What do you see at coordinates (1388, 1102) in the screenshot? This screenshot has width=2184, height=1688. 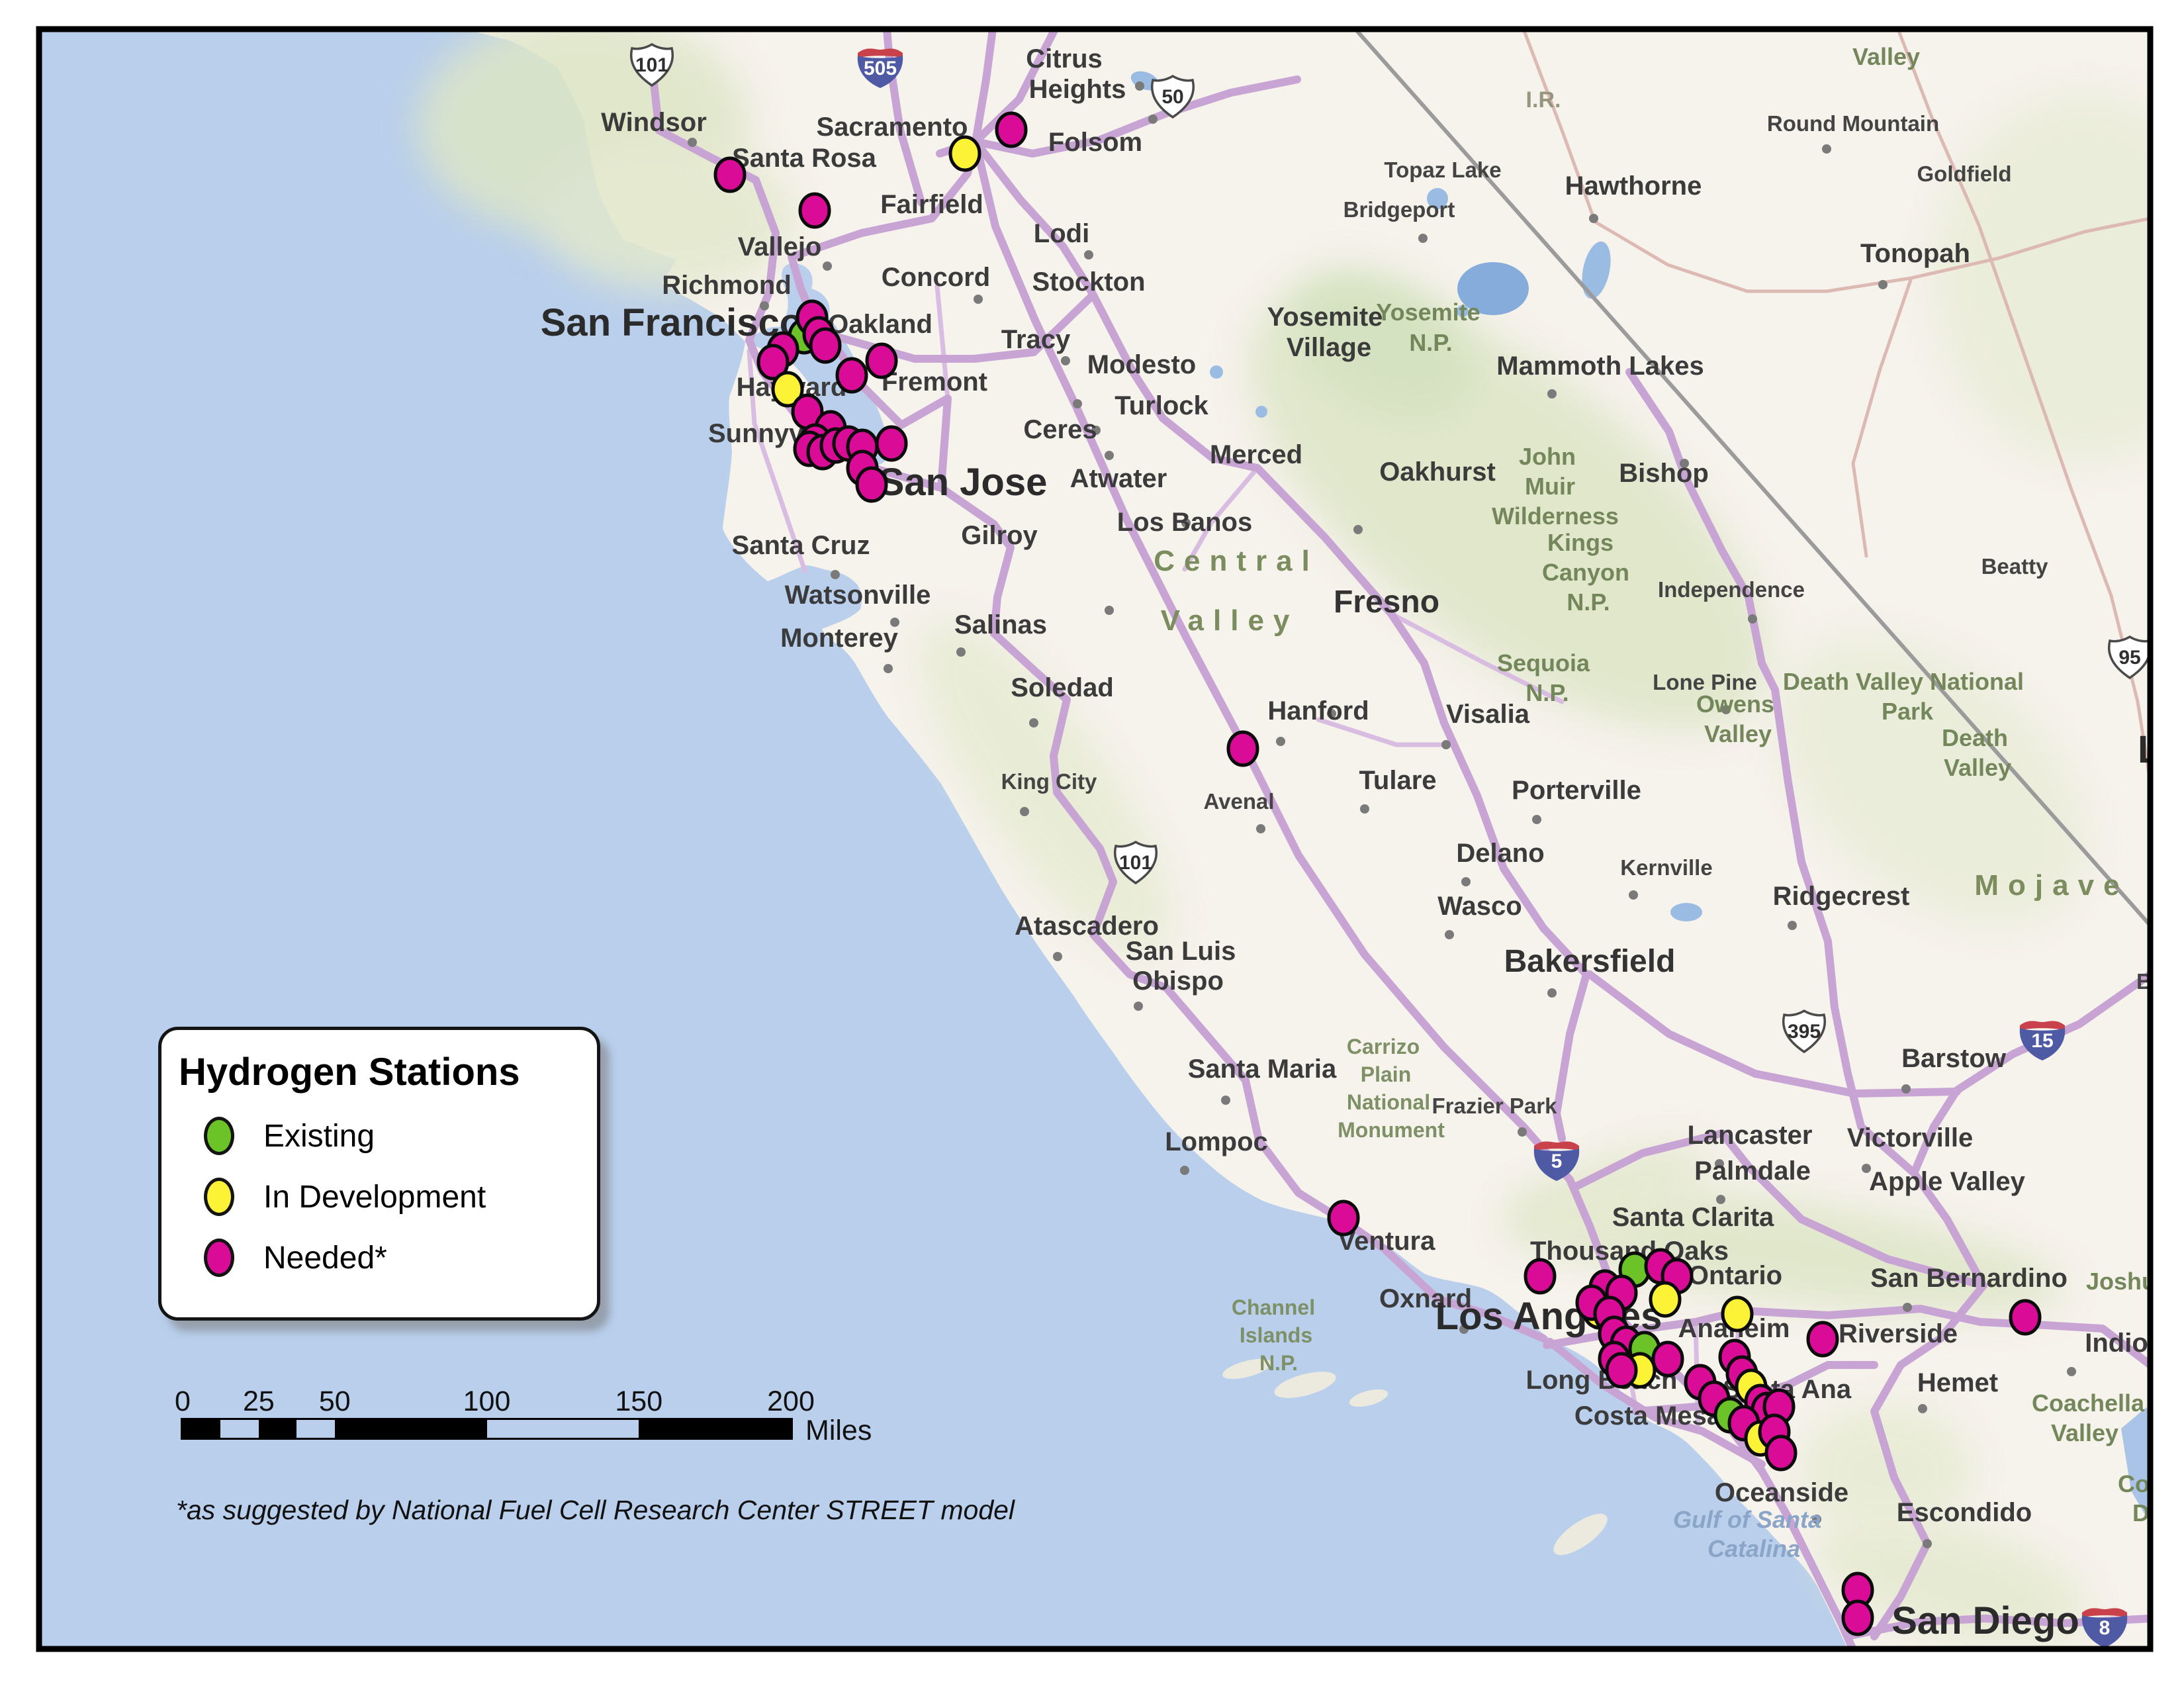 I see `map-label-national: National` at bounding box center [1388, 1102].